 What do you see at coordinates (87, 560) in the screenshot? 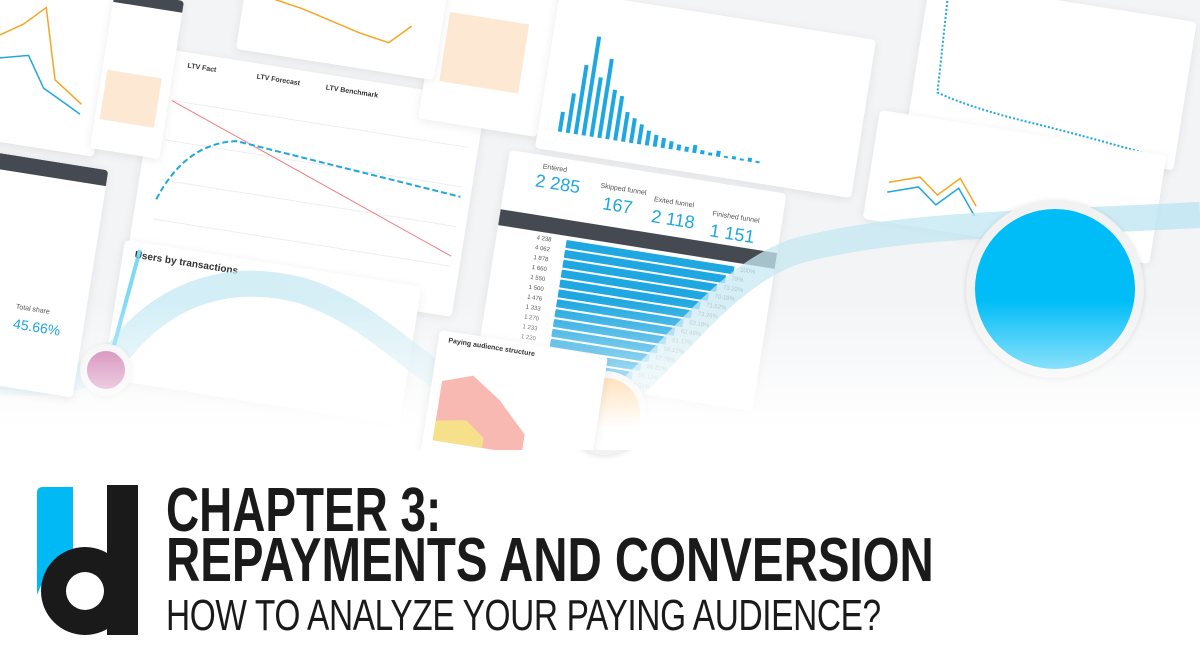
I see `devtodev-logo-icon` at bounding box center [87, 560].